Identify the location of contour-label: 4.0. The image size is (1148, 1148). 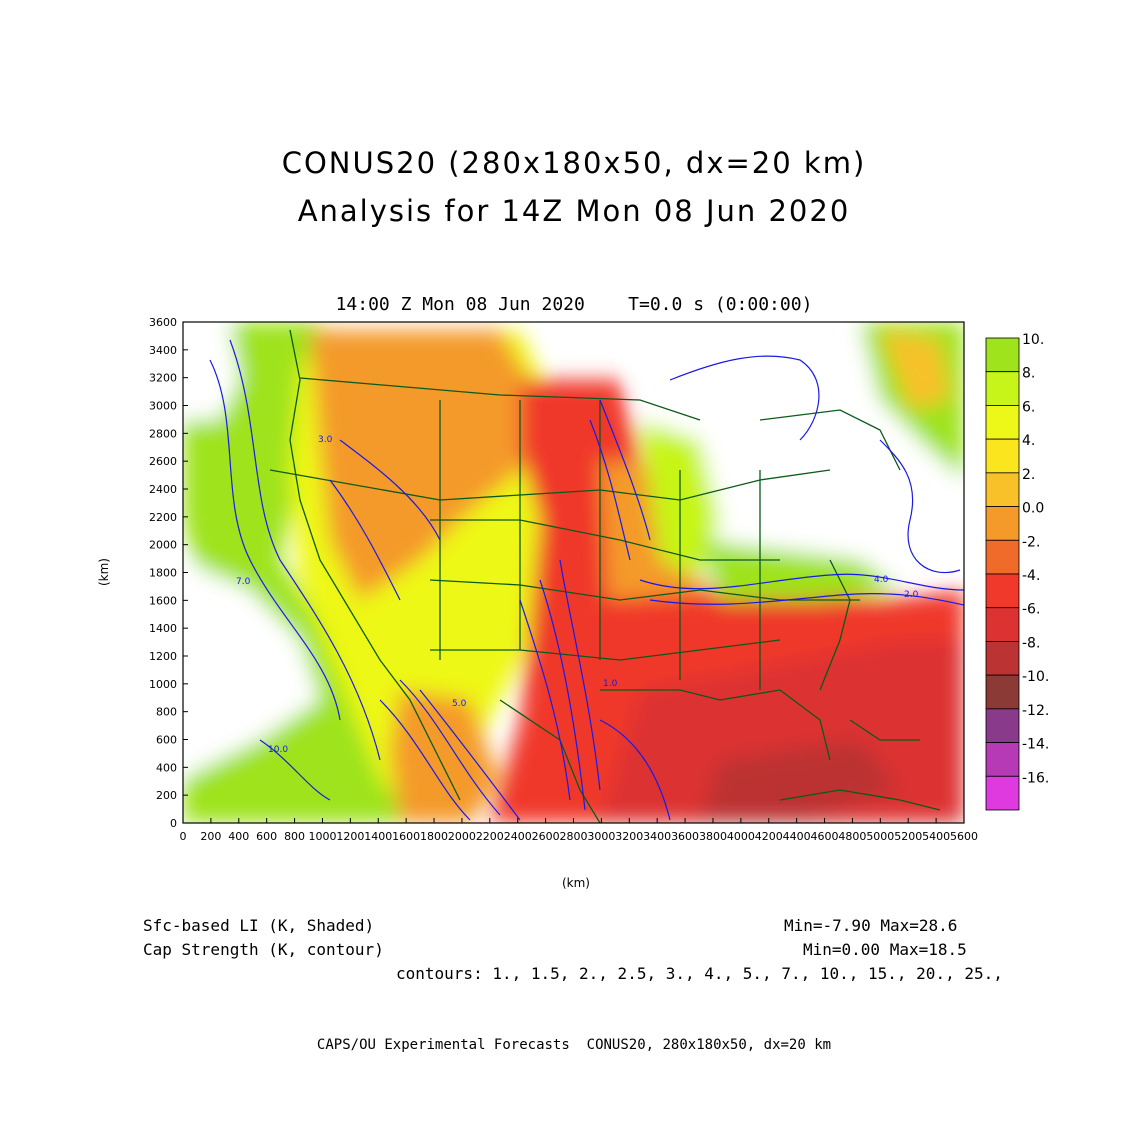
(881, 580).